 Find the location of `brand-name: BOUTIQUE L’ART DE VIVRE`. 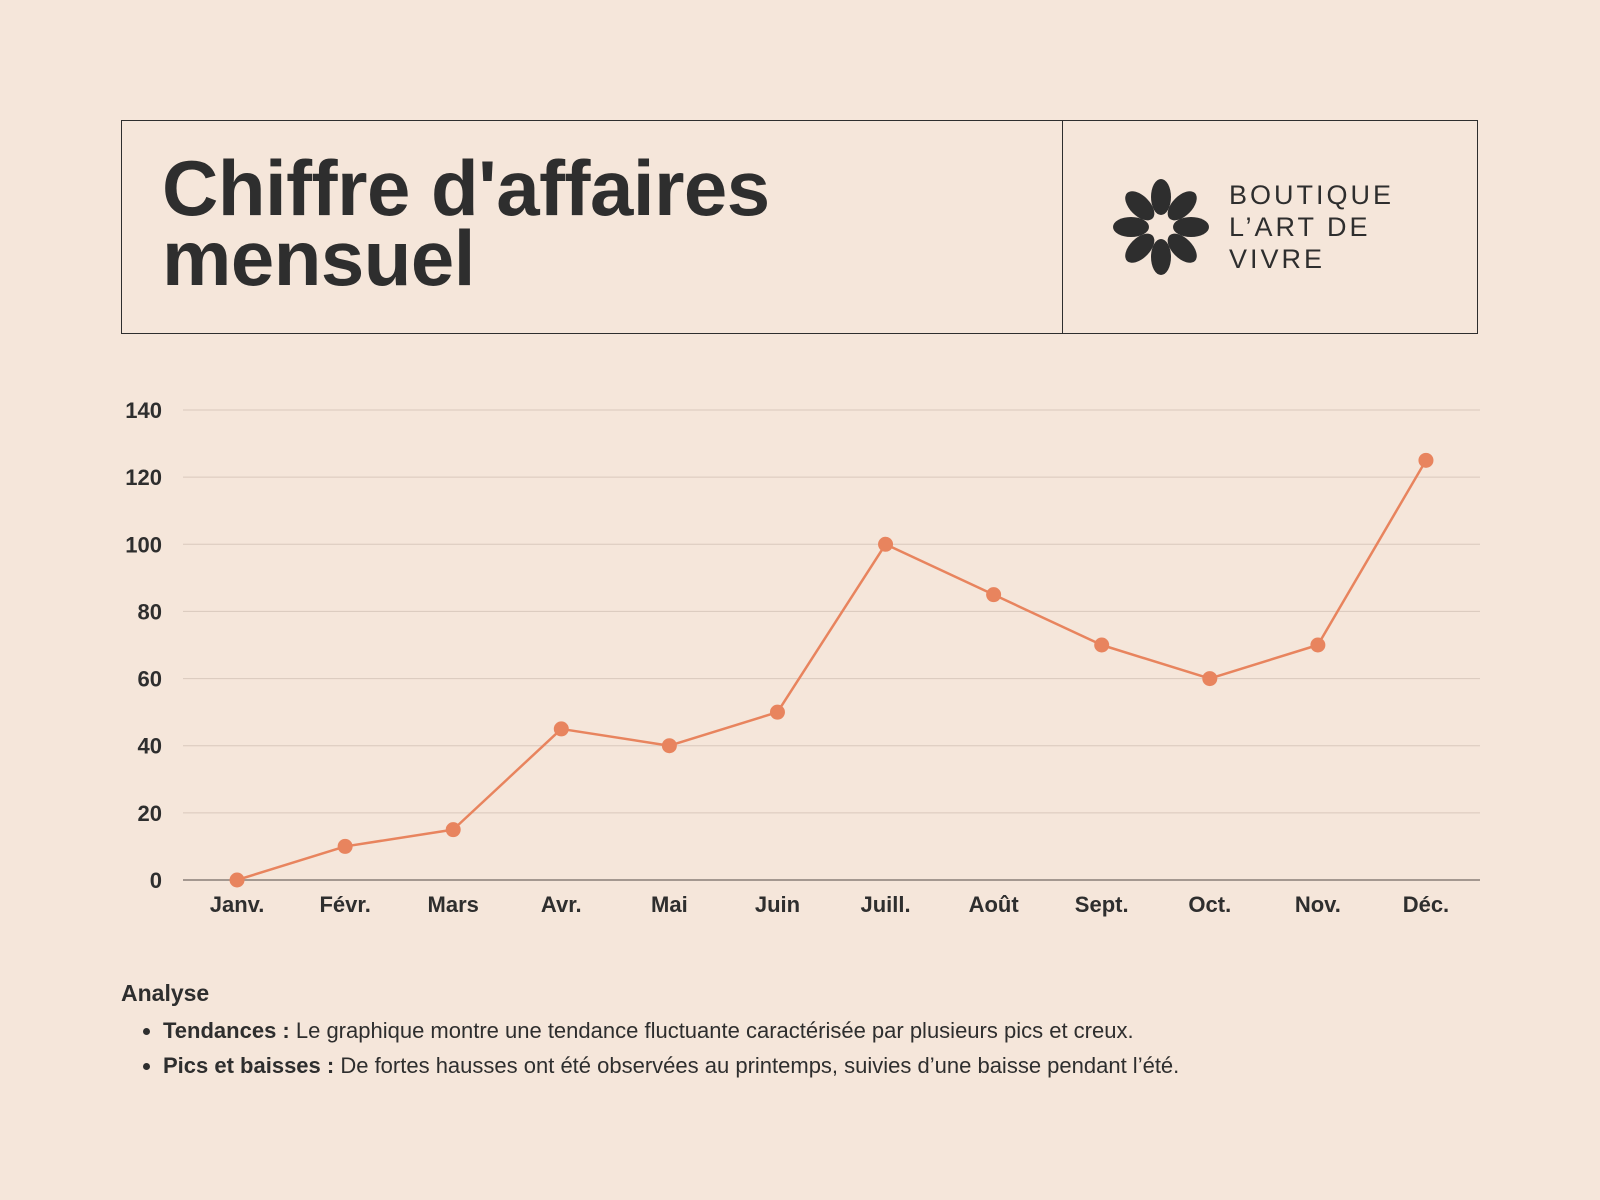

brand-name: BOUTIQUE L’ART DE VIVRE is located at coordinates (1329, 227).